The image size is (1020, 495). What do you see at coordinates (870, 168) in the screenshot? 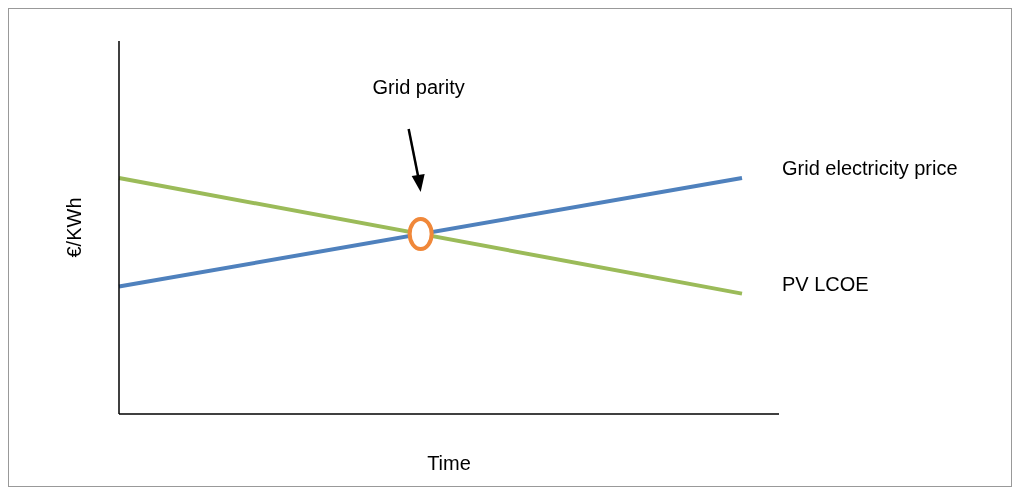
I see `text: Grid electricity price` at bounding box center [870, 168].